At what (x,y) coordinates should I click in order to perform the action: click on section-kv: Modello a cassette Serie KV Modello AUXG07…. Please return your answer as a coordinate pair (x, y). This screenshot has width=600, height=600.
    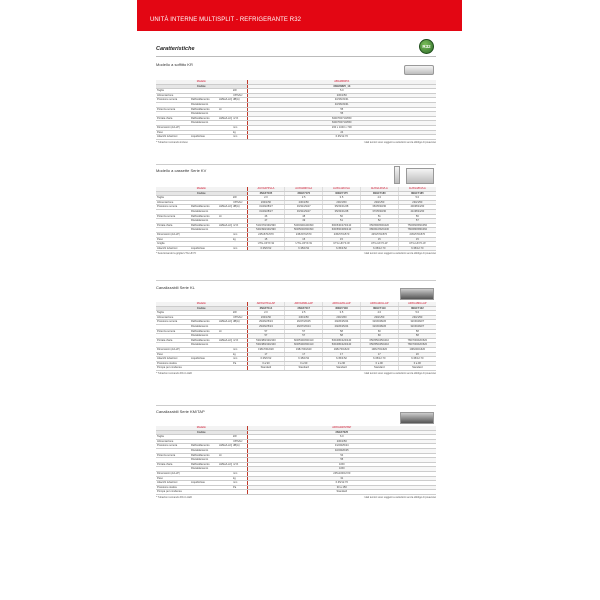
    Looking at the image, I should click on (296, 211).